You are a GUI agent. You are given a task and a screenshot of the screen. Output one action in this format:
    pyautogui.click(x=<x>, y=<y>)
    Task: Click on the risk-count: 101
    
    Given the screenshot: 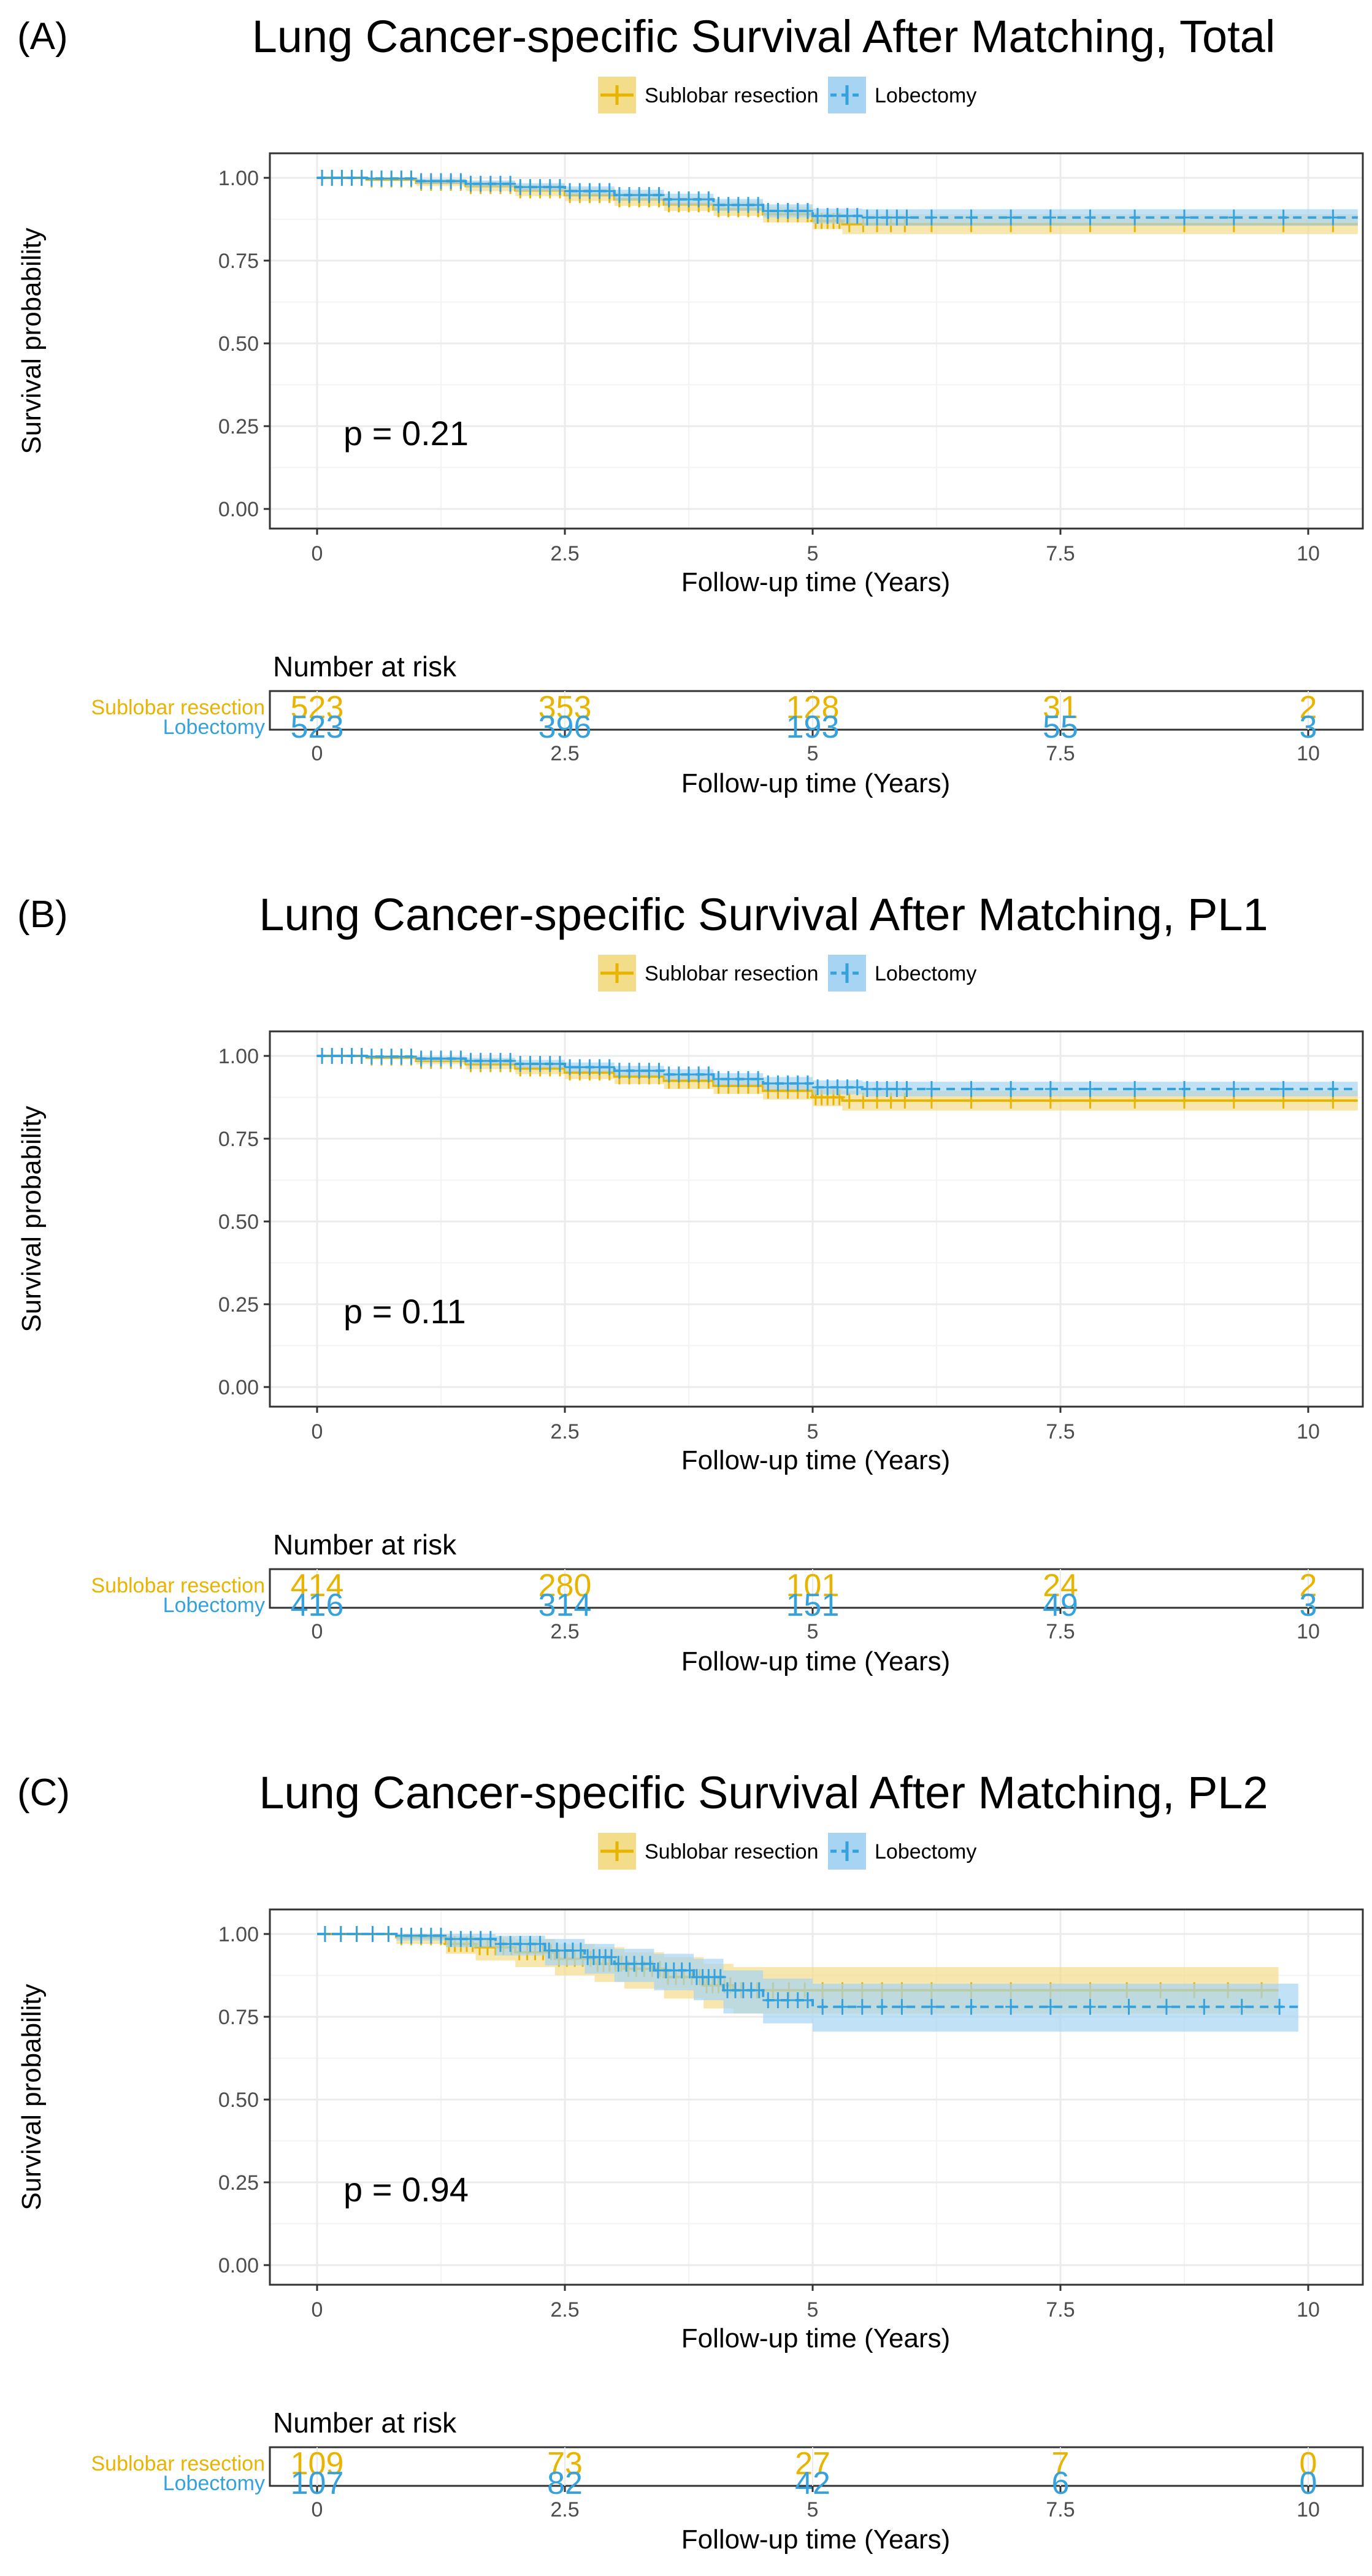 What is the action you would take?
    pyautogui.click(x=813, y=1585)
    